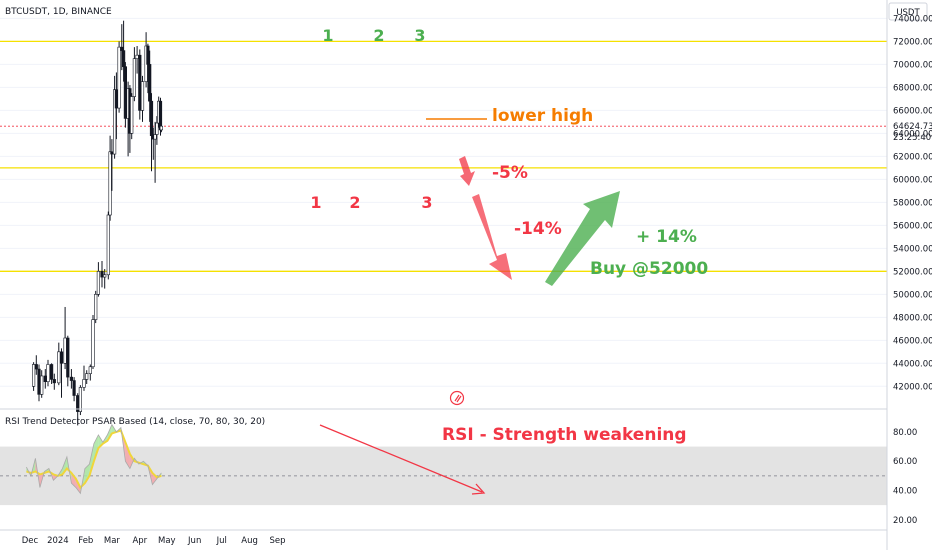  I want to click on lower-high-label: lower high, so click(542, 116).